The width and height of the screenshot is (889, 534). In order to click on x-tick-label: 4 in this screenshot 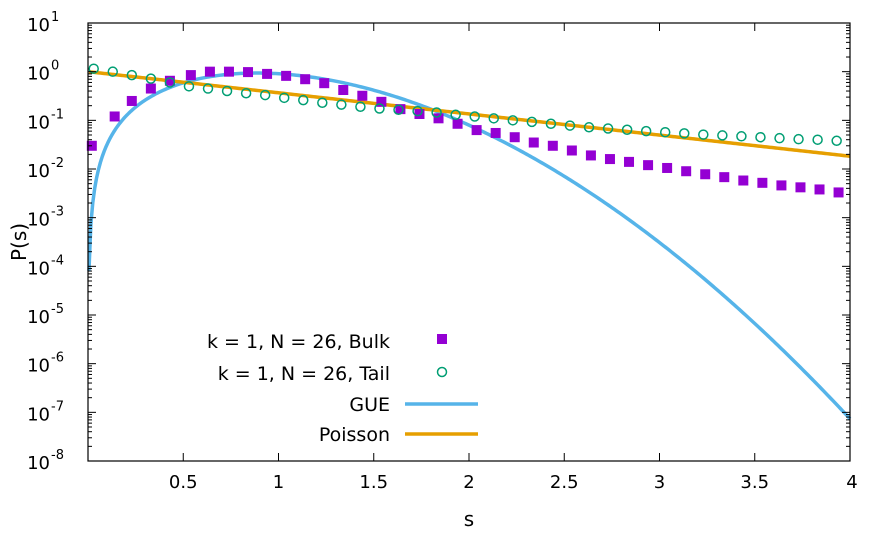, I will do `click(851, 482)`.